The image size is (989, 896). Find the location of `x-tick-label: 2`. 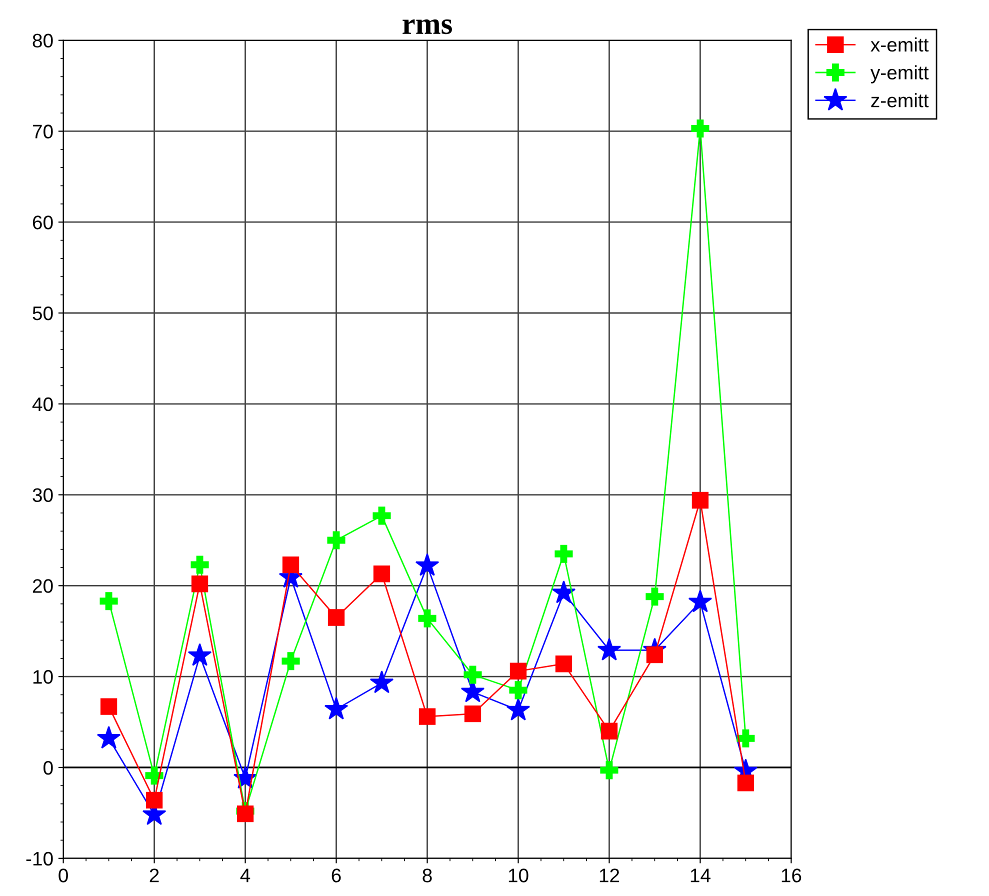

x-tick-label: 2 is located at coordinates (154, 875).